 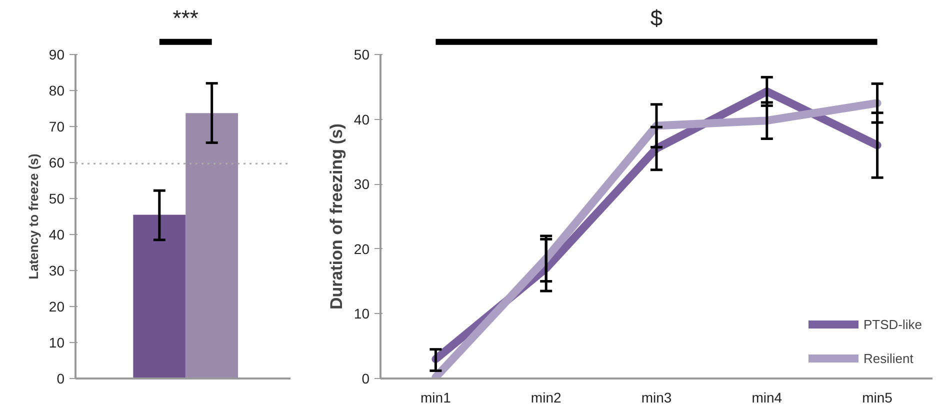 What do you see at coordinates (56, 126) in the screenshot?
I see `y-tick-label: 70` at bounding box center [56, 126].